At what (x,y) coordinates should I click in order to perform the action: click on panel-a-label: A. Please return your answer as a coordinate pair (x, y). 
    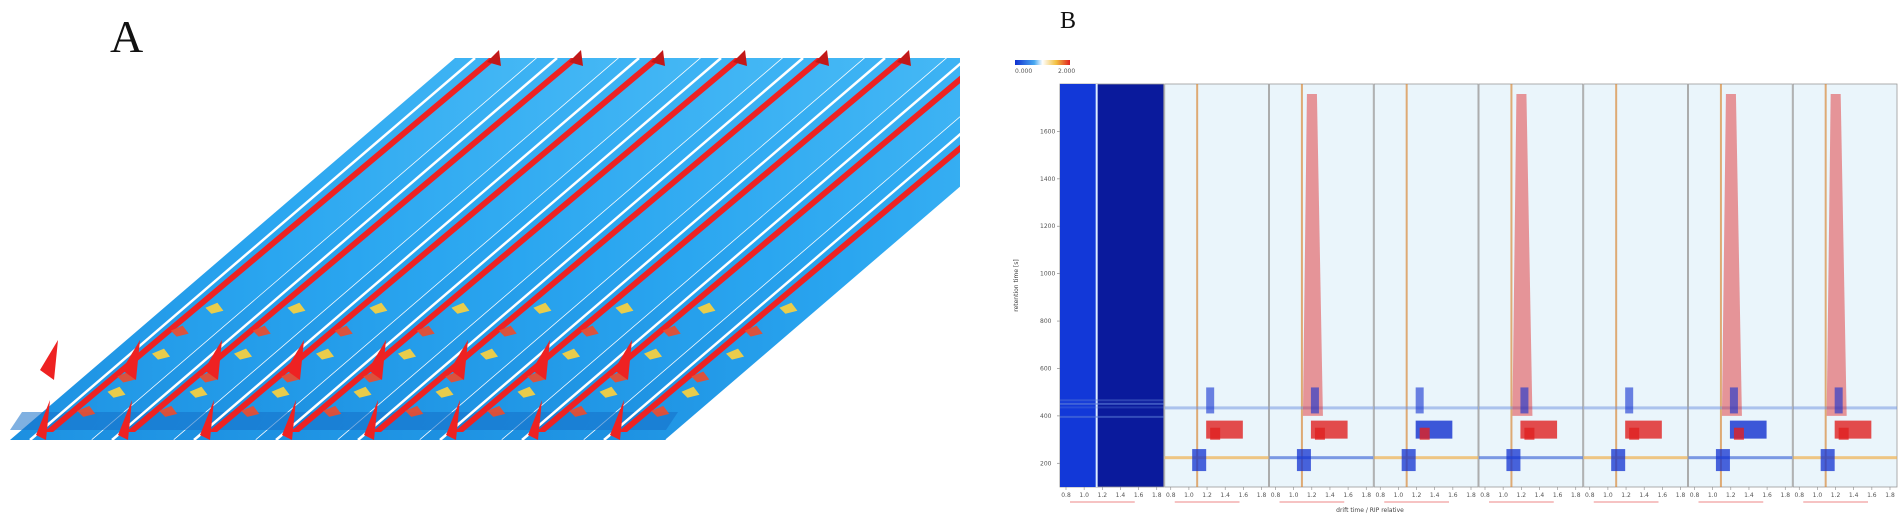
    Looking at the image, I should click on (127, 36).